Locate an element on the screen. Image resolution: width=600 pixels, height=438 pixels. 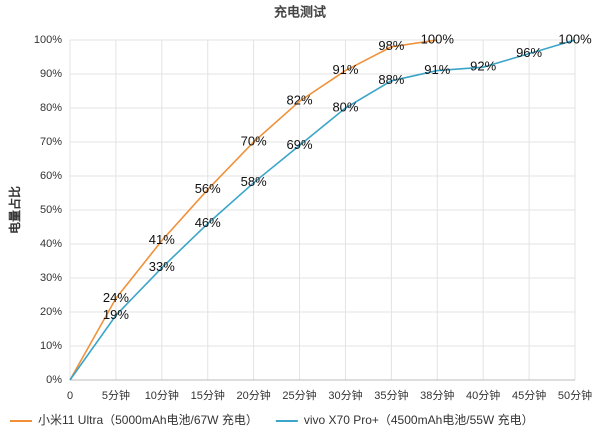
y-tick-label: 10% is located at coordinates (51, 346).